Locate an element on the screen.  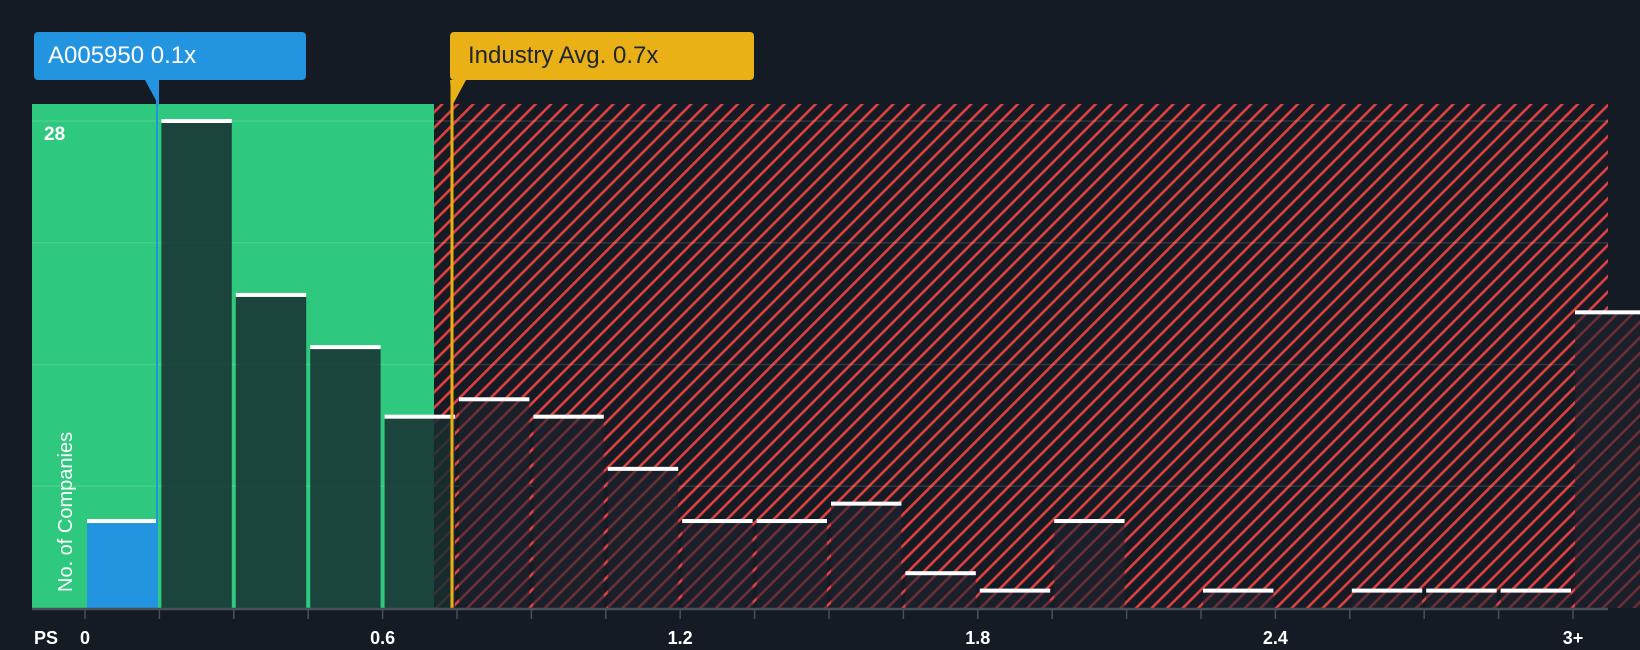
x-axis-title: PS is located at coordinates (46, 638).